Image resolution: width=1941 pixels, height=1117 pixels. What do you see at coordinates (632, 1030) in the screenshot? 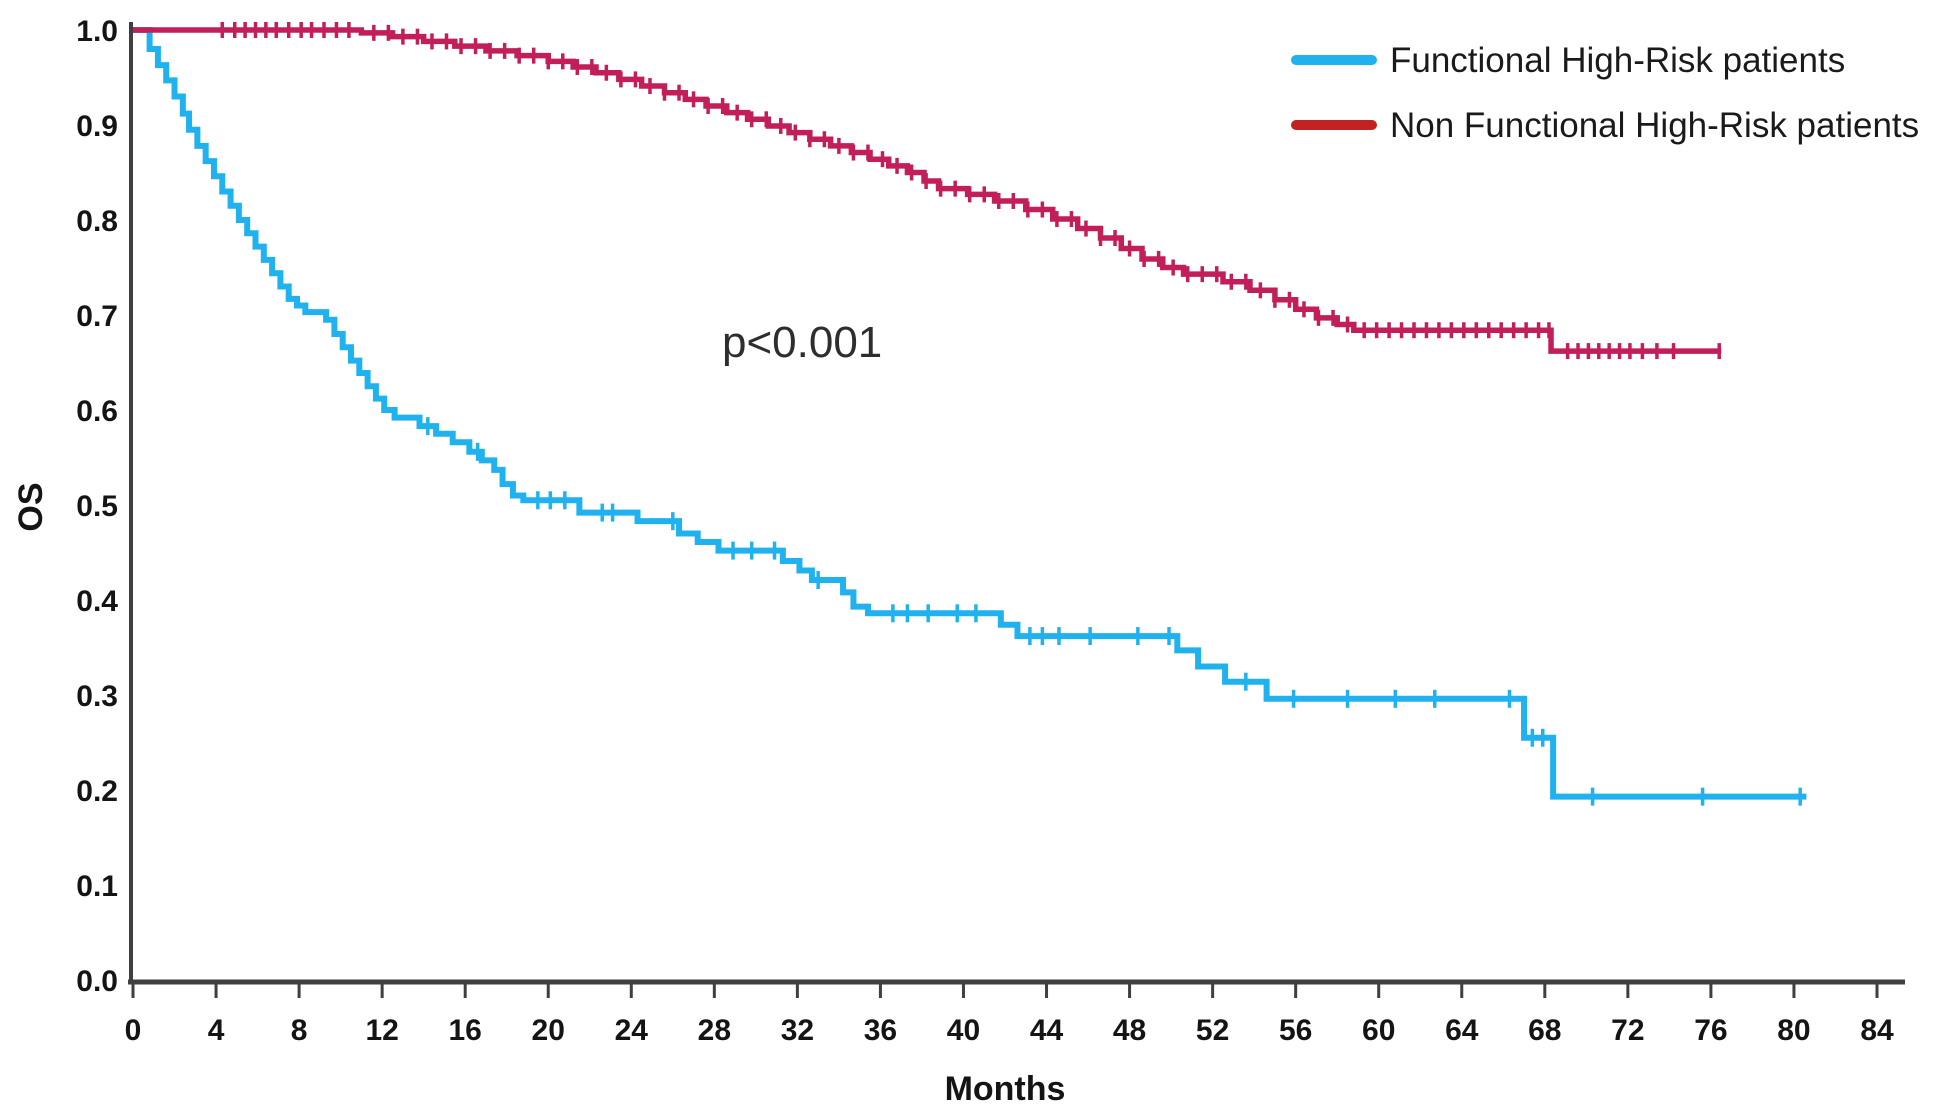
I see `x-tick-label: 24` at bounding box center [632, 1030].